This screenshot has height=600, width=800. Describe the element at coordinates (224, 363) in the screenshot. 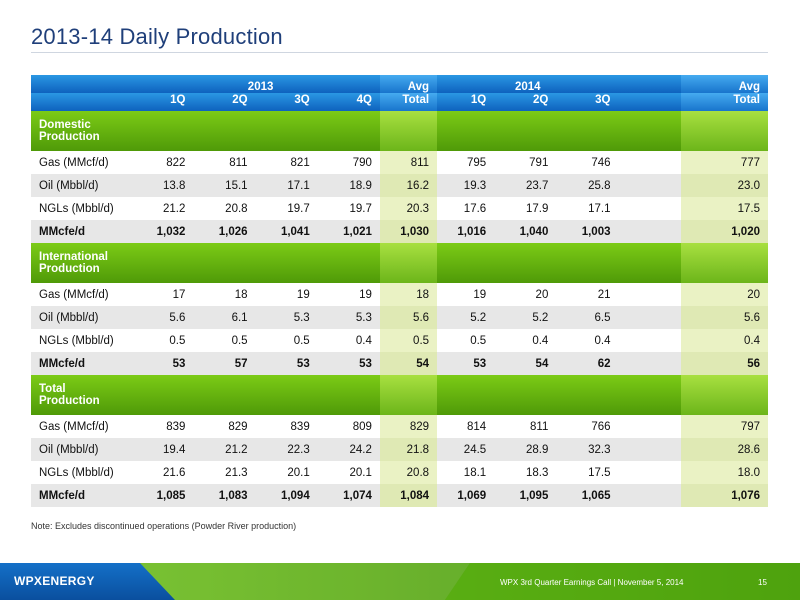

I see `cell-2013: 57` at that location.